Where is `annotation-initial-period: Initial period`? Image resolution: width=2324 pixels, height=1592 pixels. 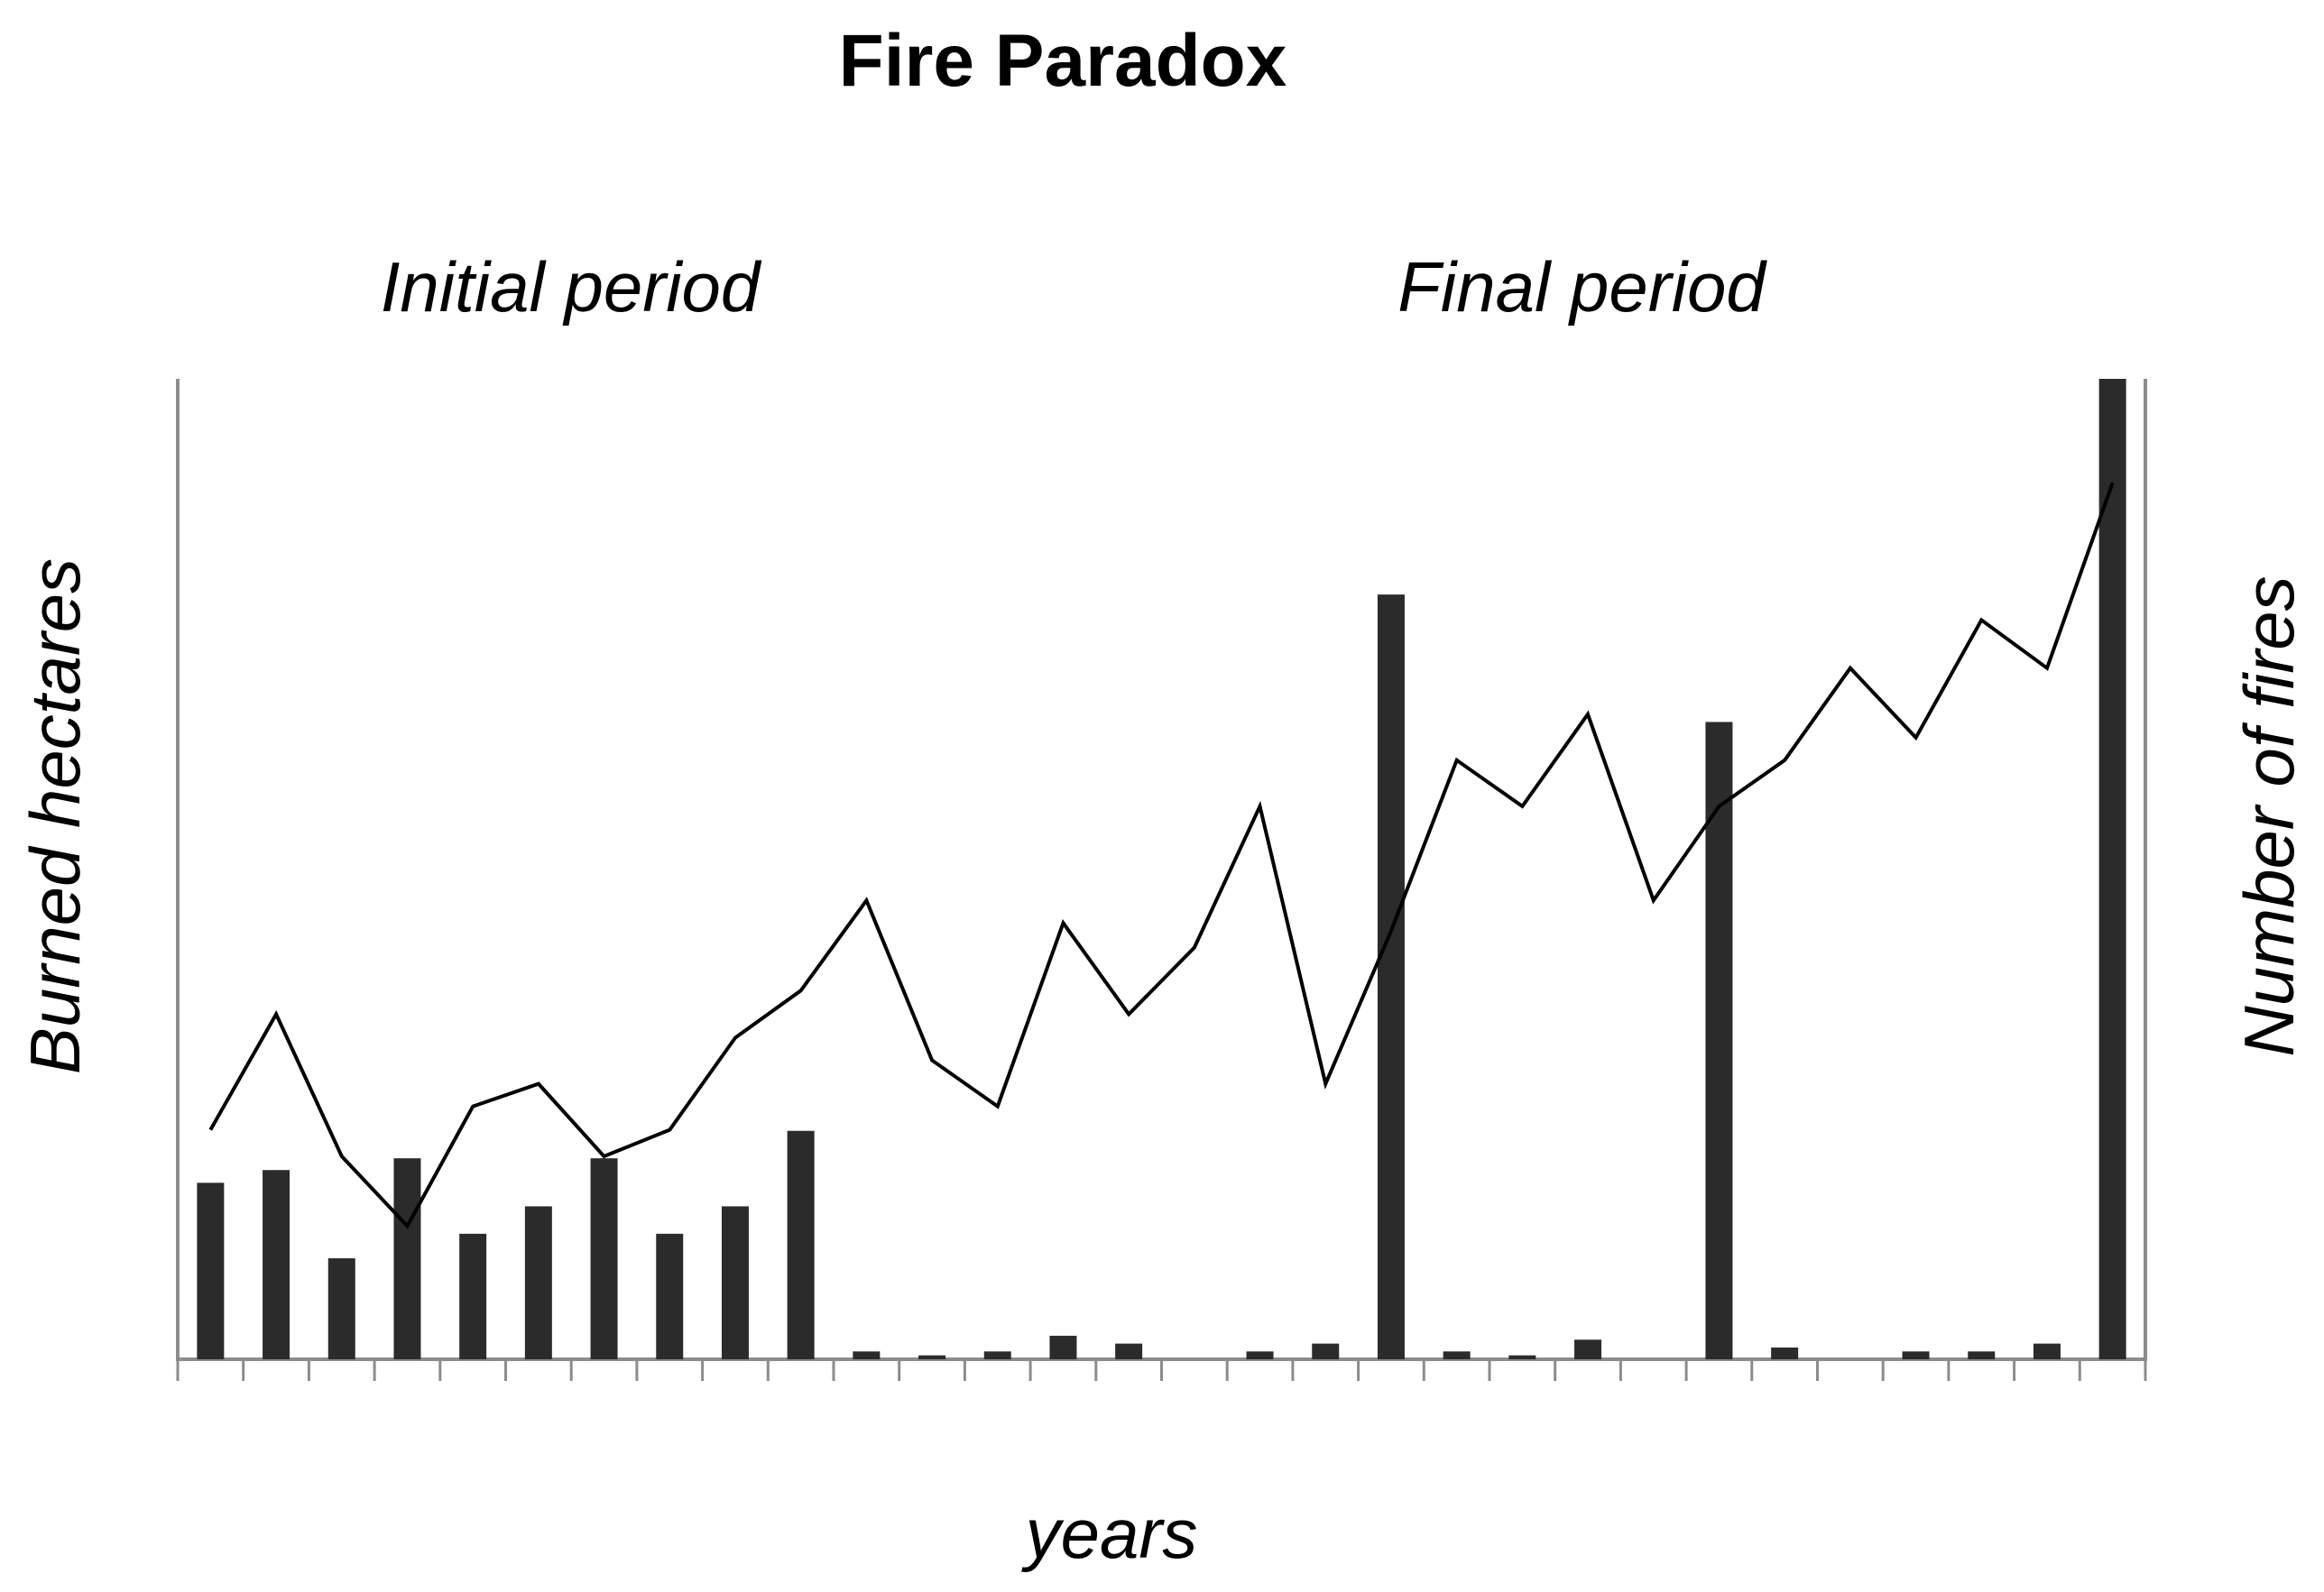
annotation-initial-period: Initial period is located at coordinates (571, 287).